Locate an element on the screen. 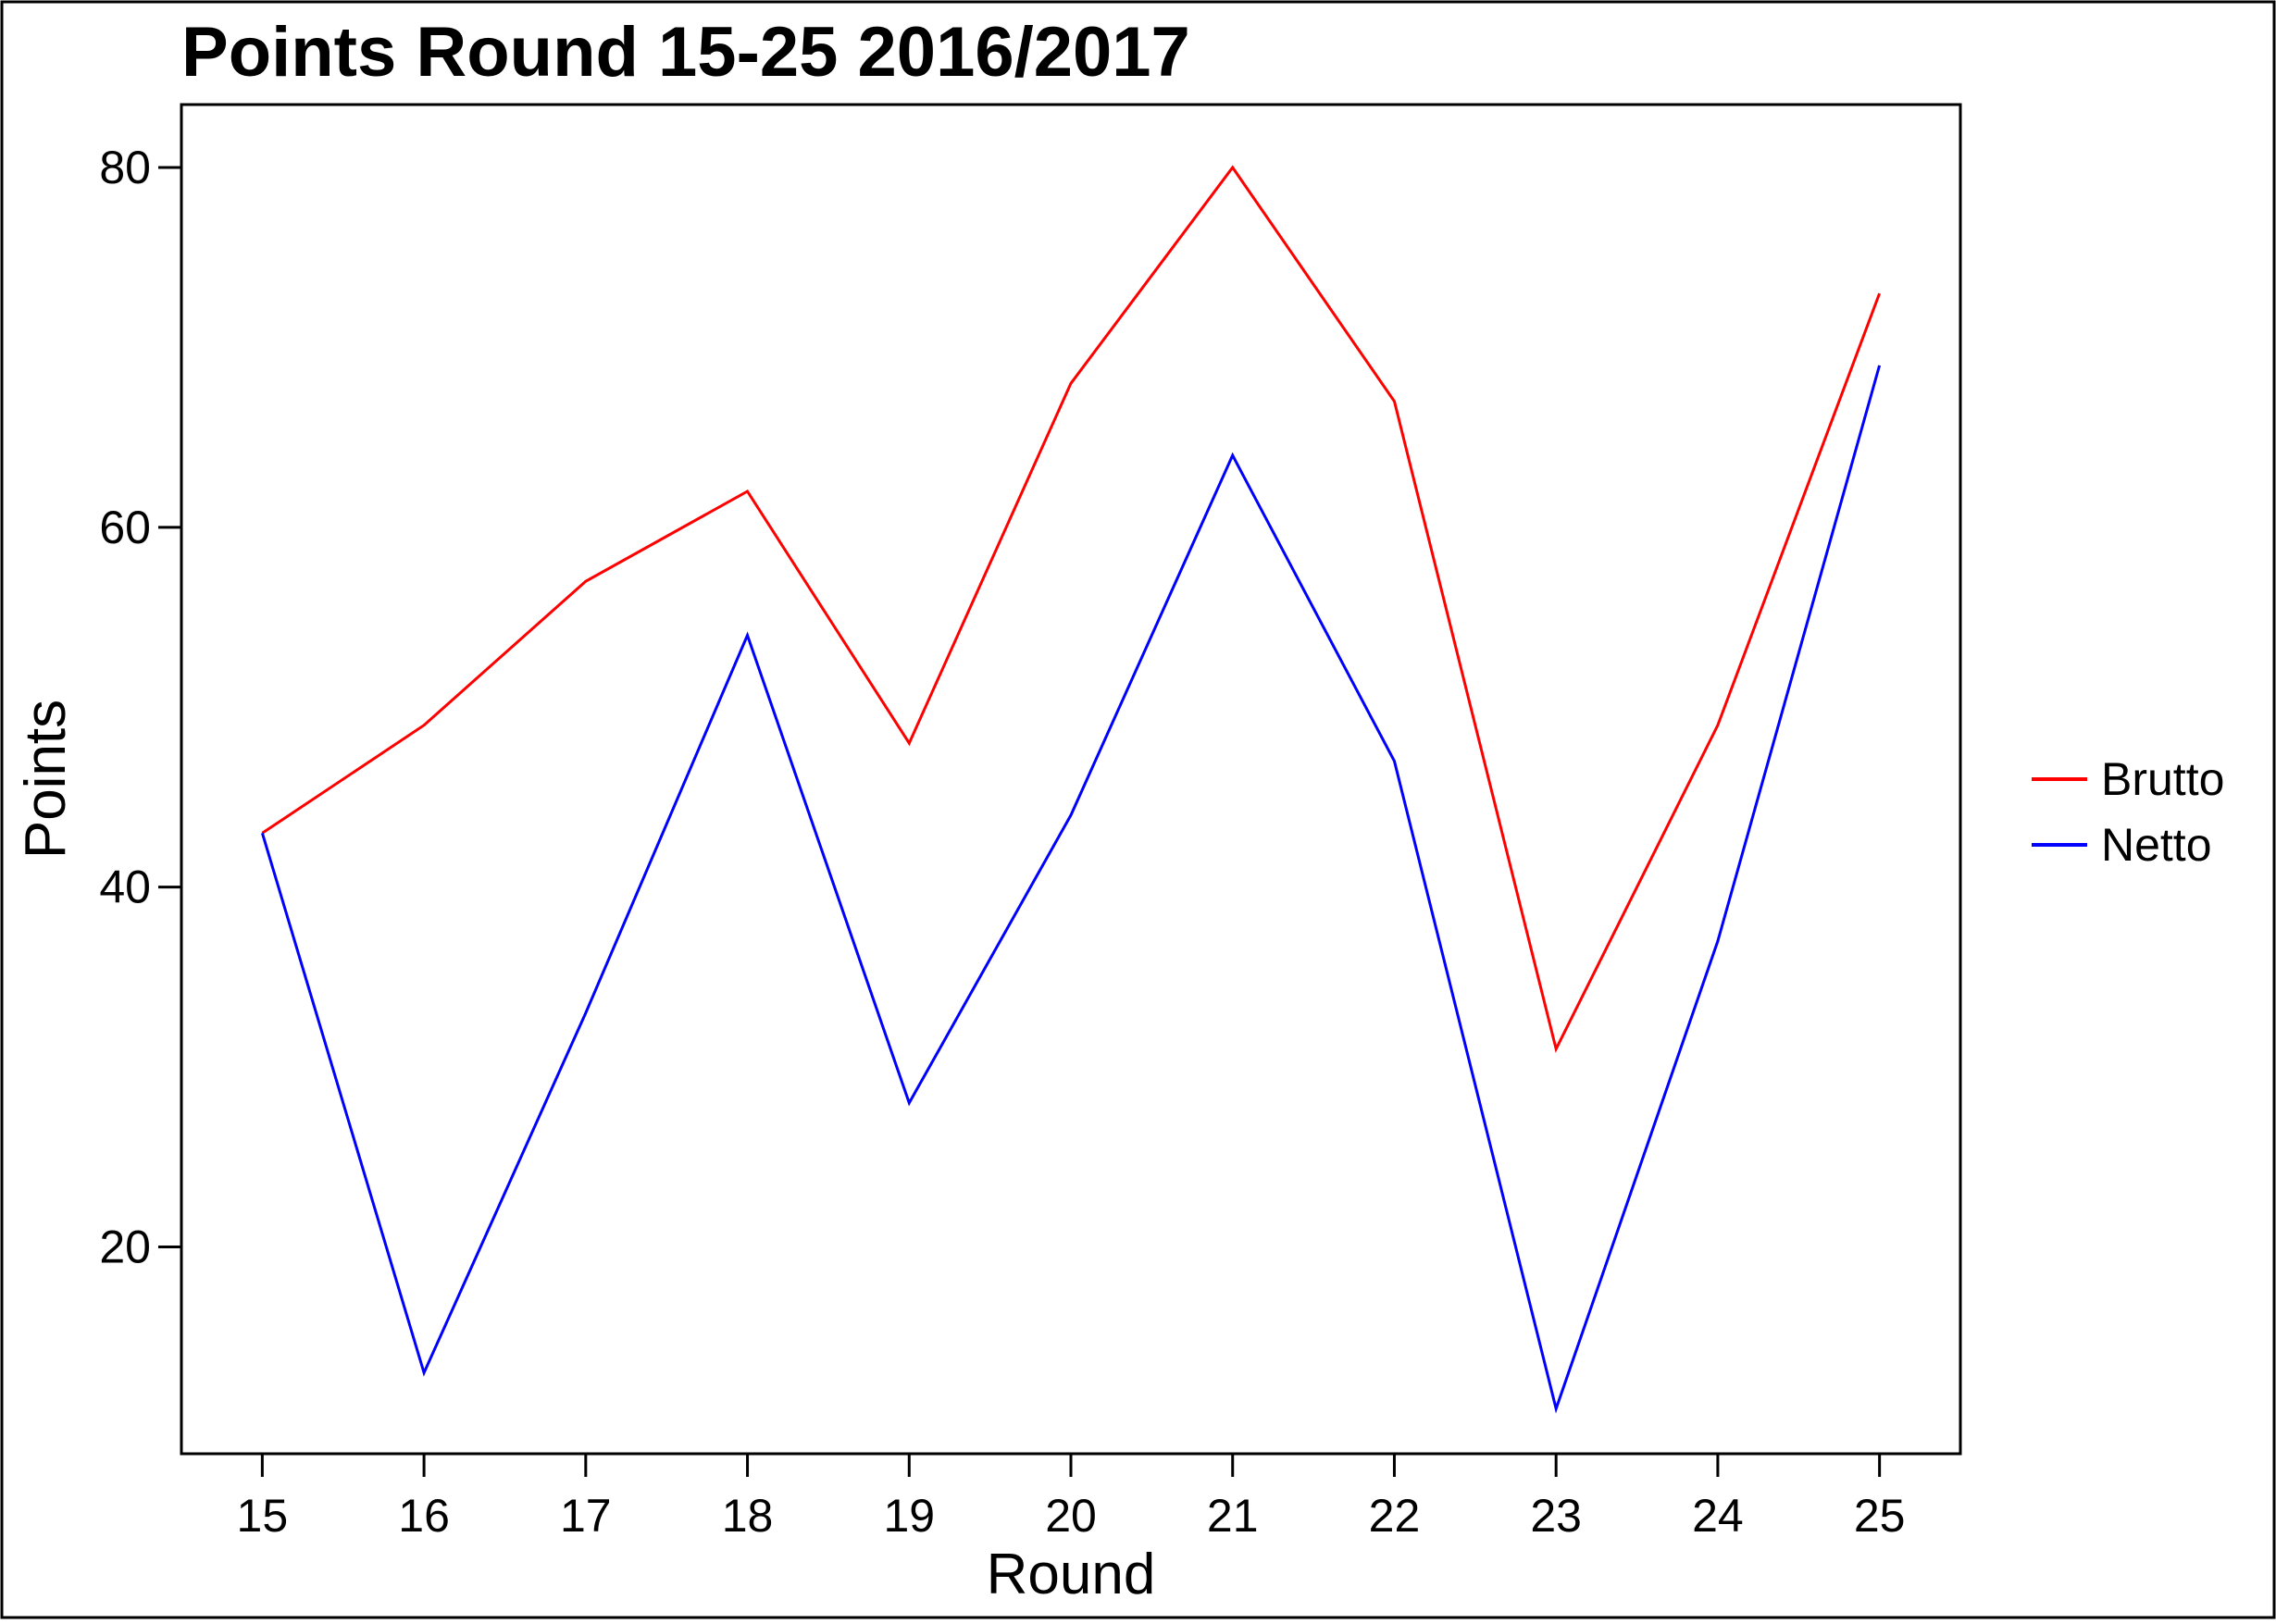  x-tick-label: 17 is located at coordinates (586, 1516).